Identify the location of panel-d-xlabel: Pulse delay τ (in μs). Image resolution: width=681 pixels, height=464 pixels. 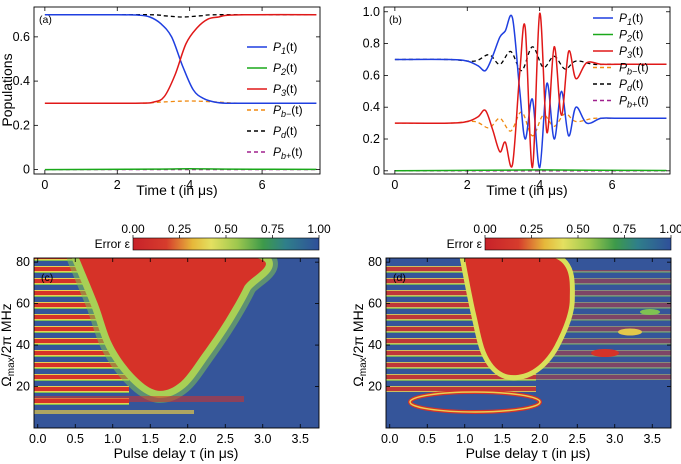
(528, 453).